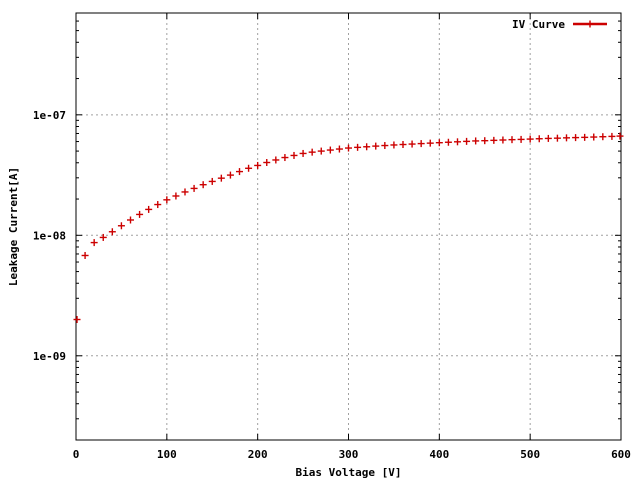 This screenshot has height=480, width=640. Describe the element at coordinates (258, 454) in the screenshot. I see `x-tick-label: 200` at that location.